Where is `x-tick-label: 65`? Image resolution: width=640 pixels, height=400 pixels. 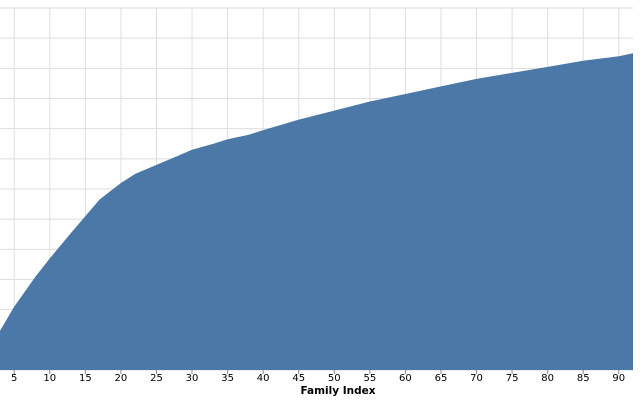
x-tick-label: 65 is located at coordinates (441, 378).